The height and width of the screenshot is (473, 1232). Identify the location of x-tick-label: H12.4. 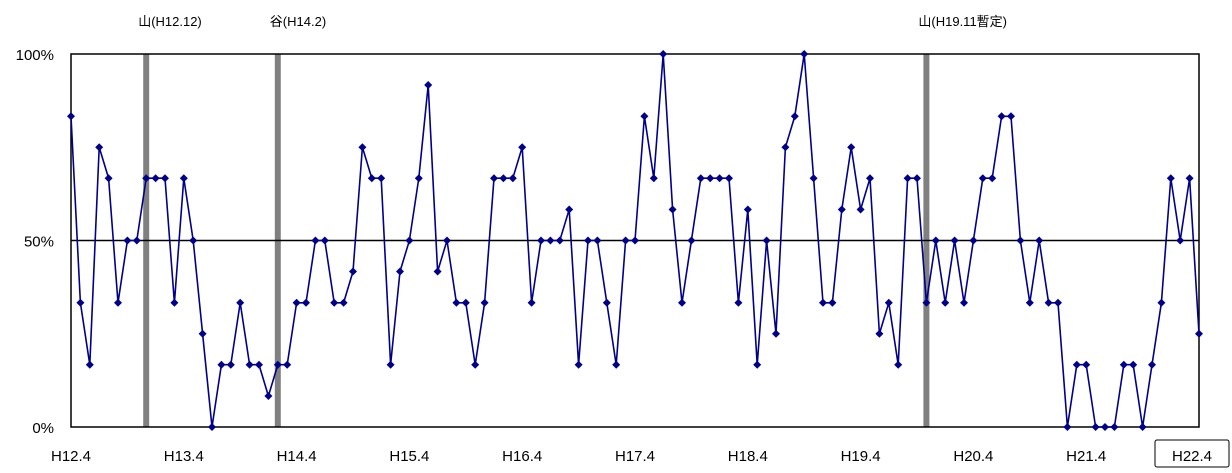
(71, 456).